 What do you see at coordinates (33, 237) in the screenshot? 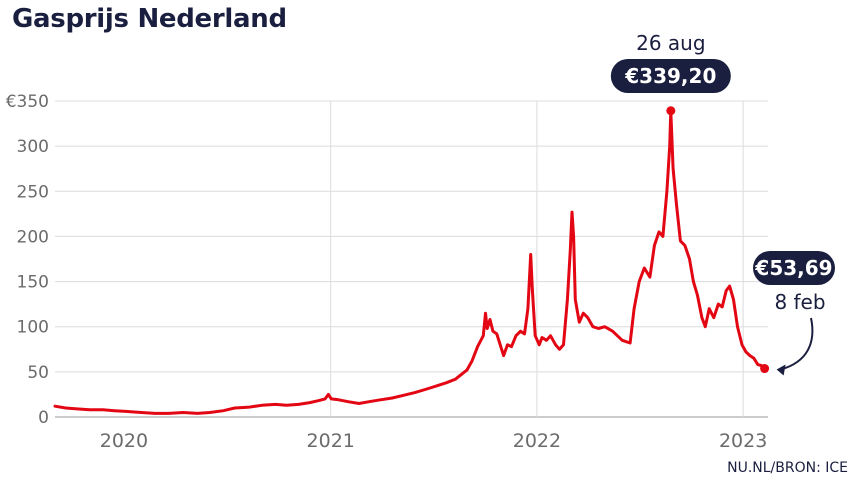
I see `y-tick-label: 200` at bounding box center [33, 237].